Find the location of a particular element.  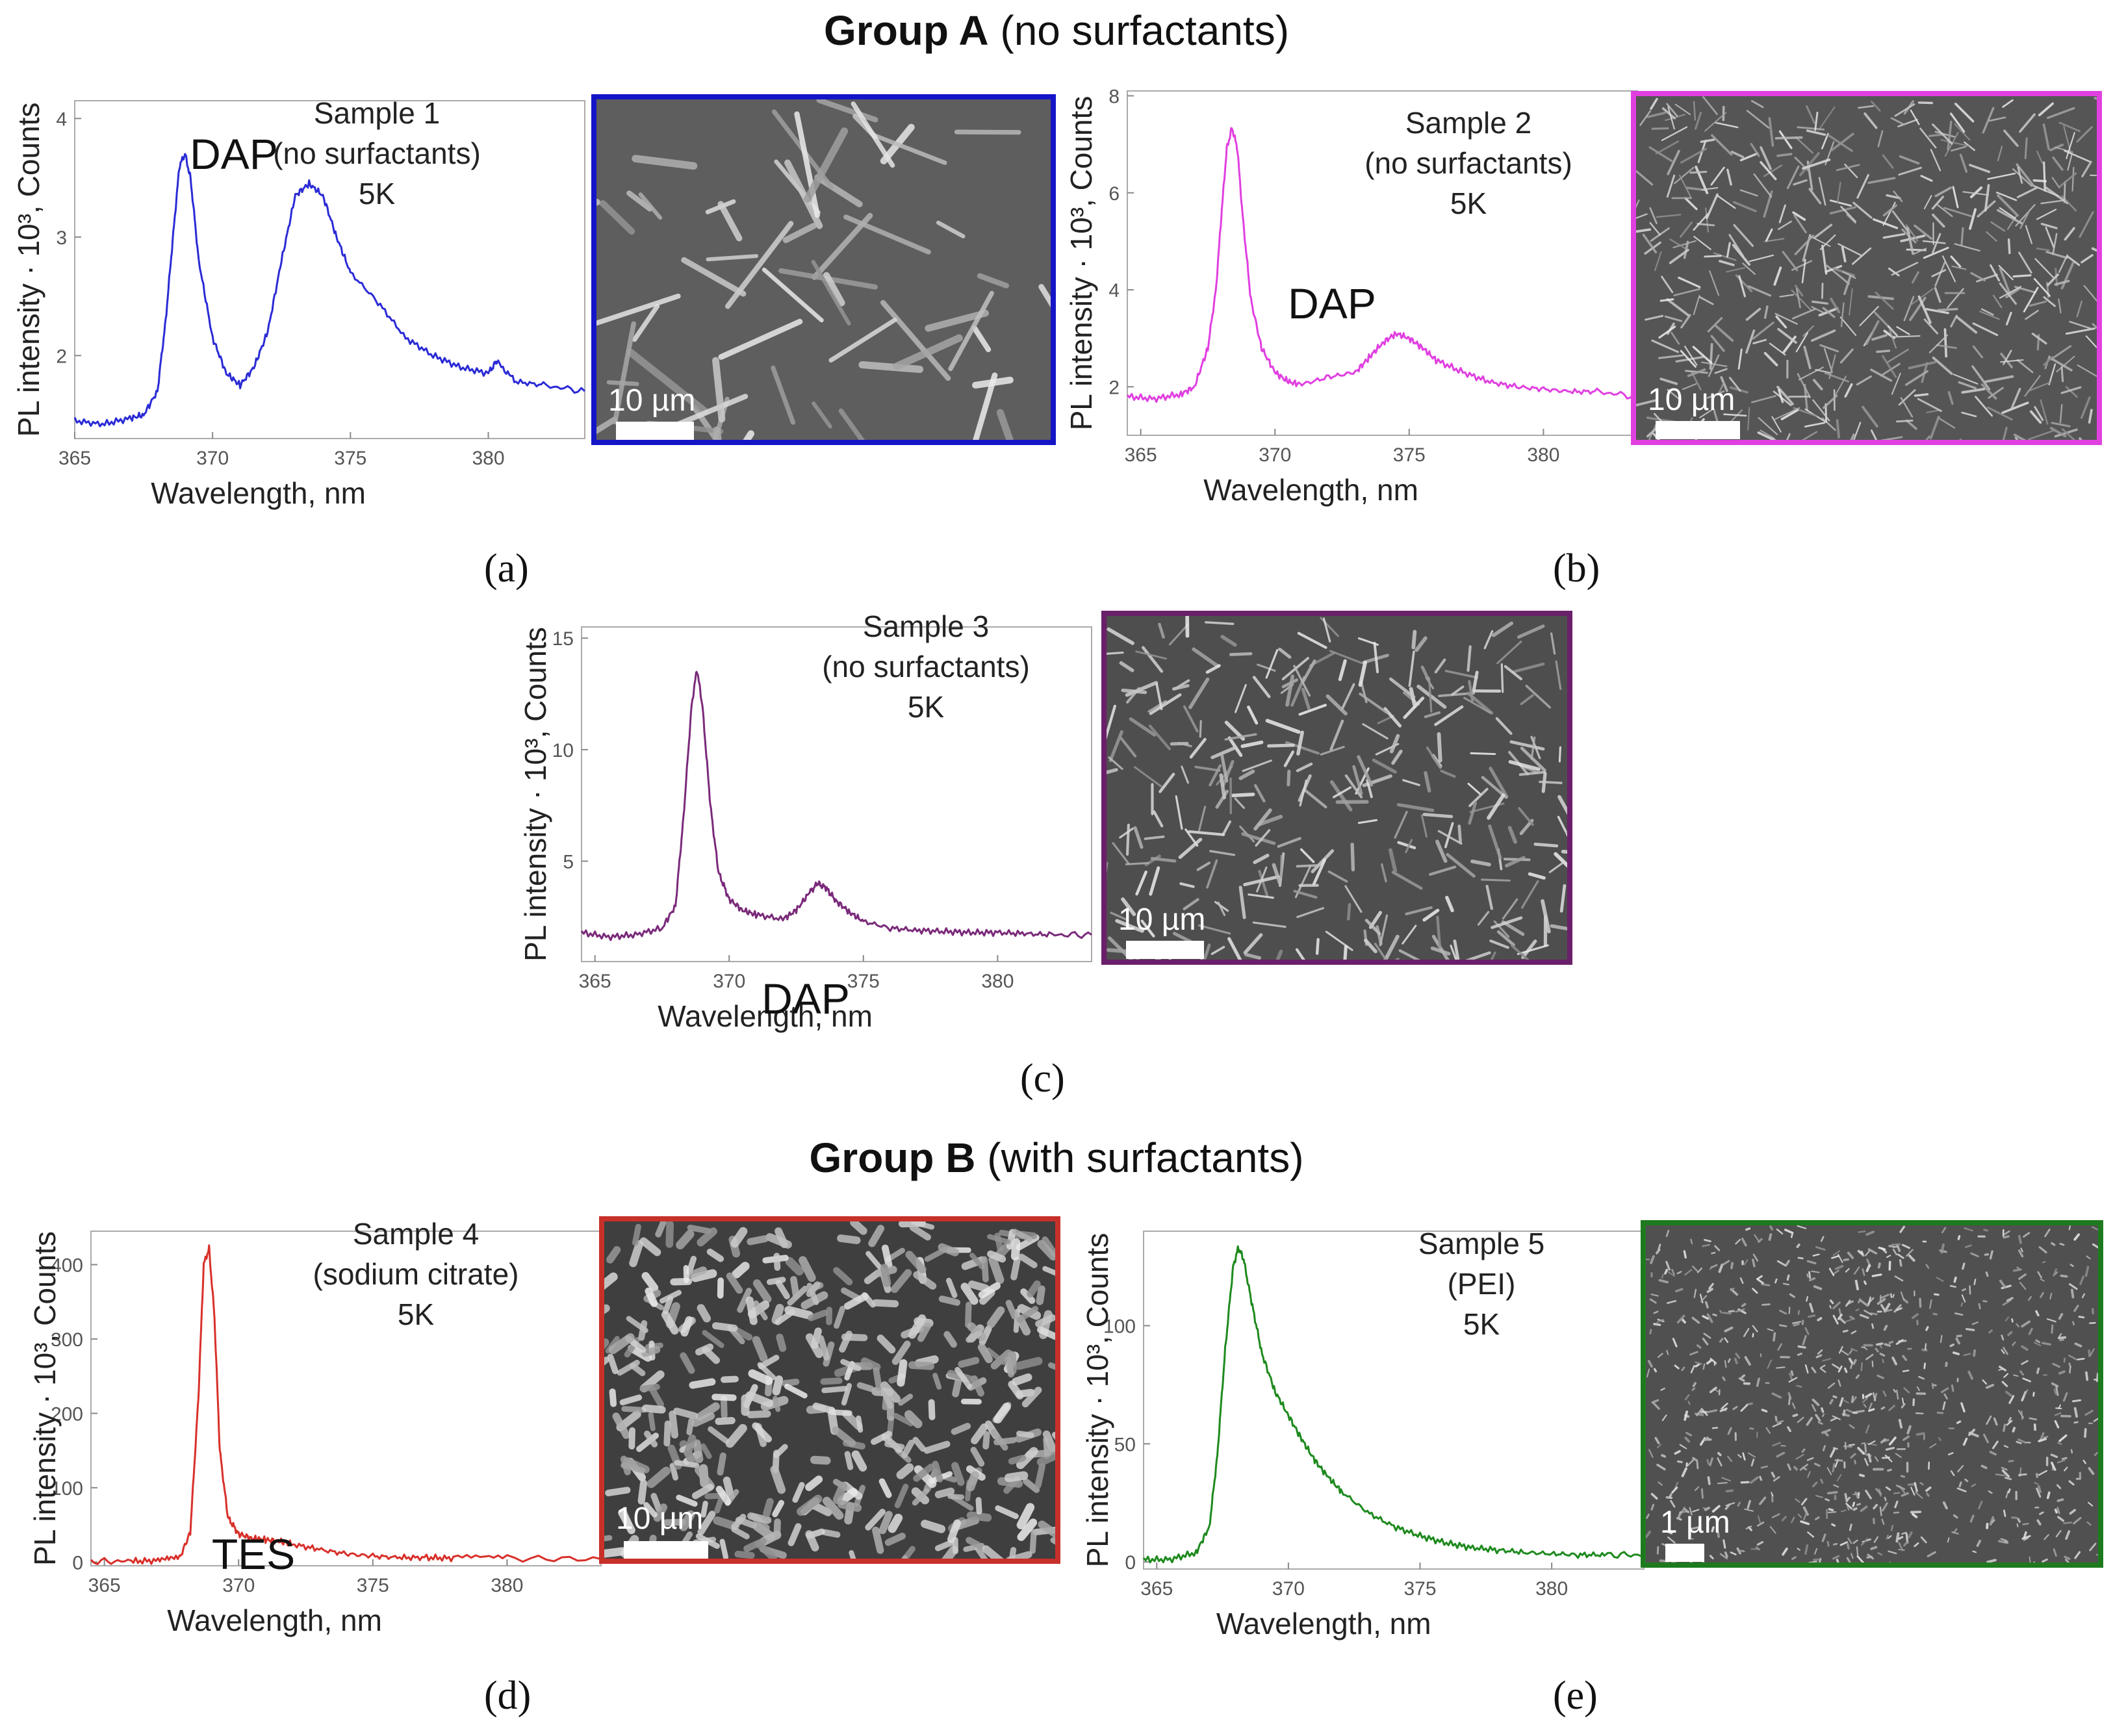

scalebar-e is located at coordinates (1685, 1553).